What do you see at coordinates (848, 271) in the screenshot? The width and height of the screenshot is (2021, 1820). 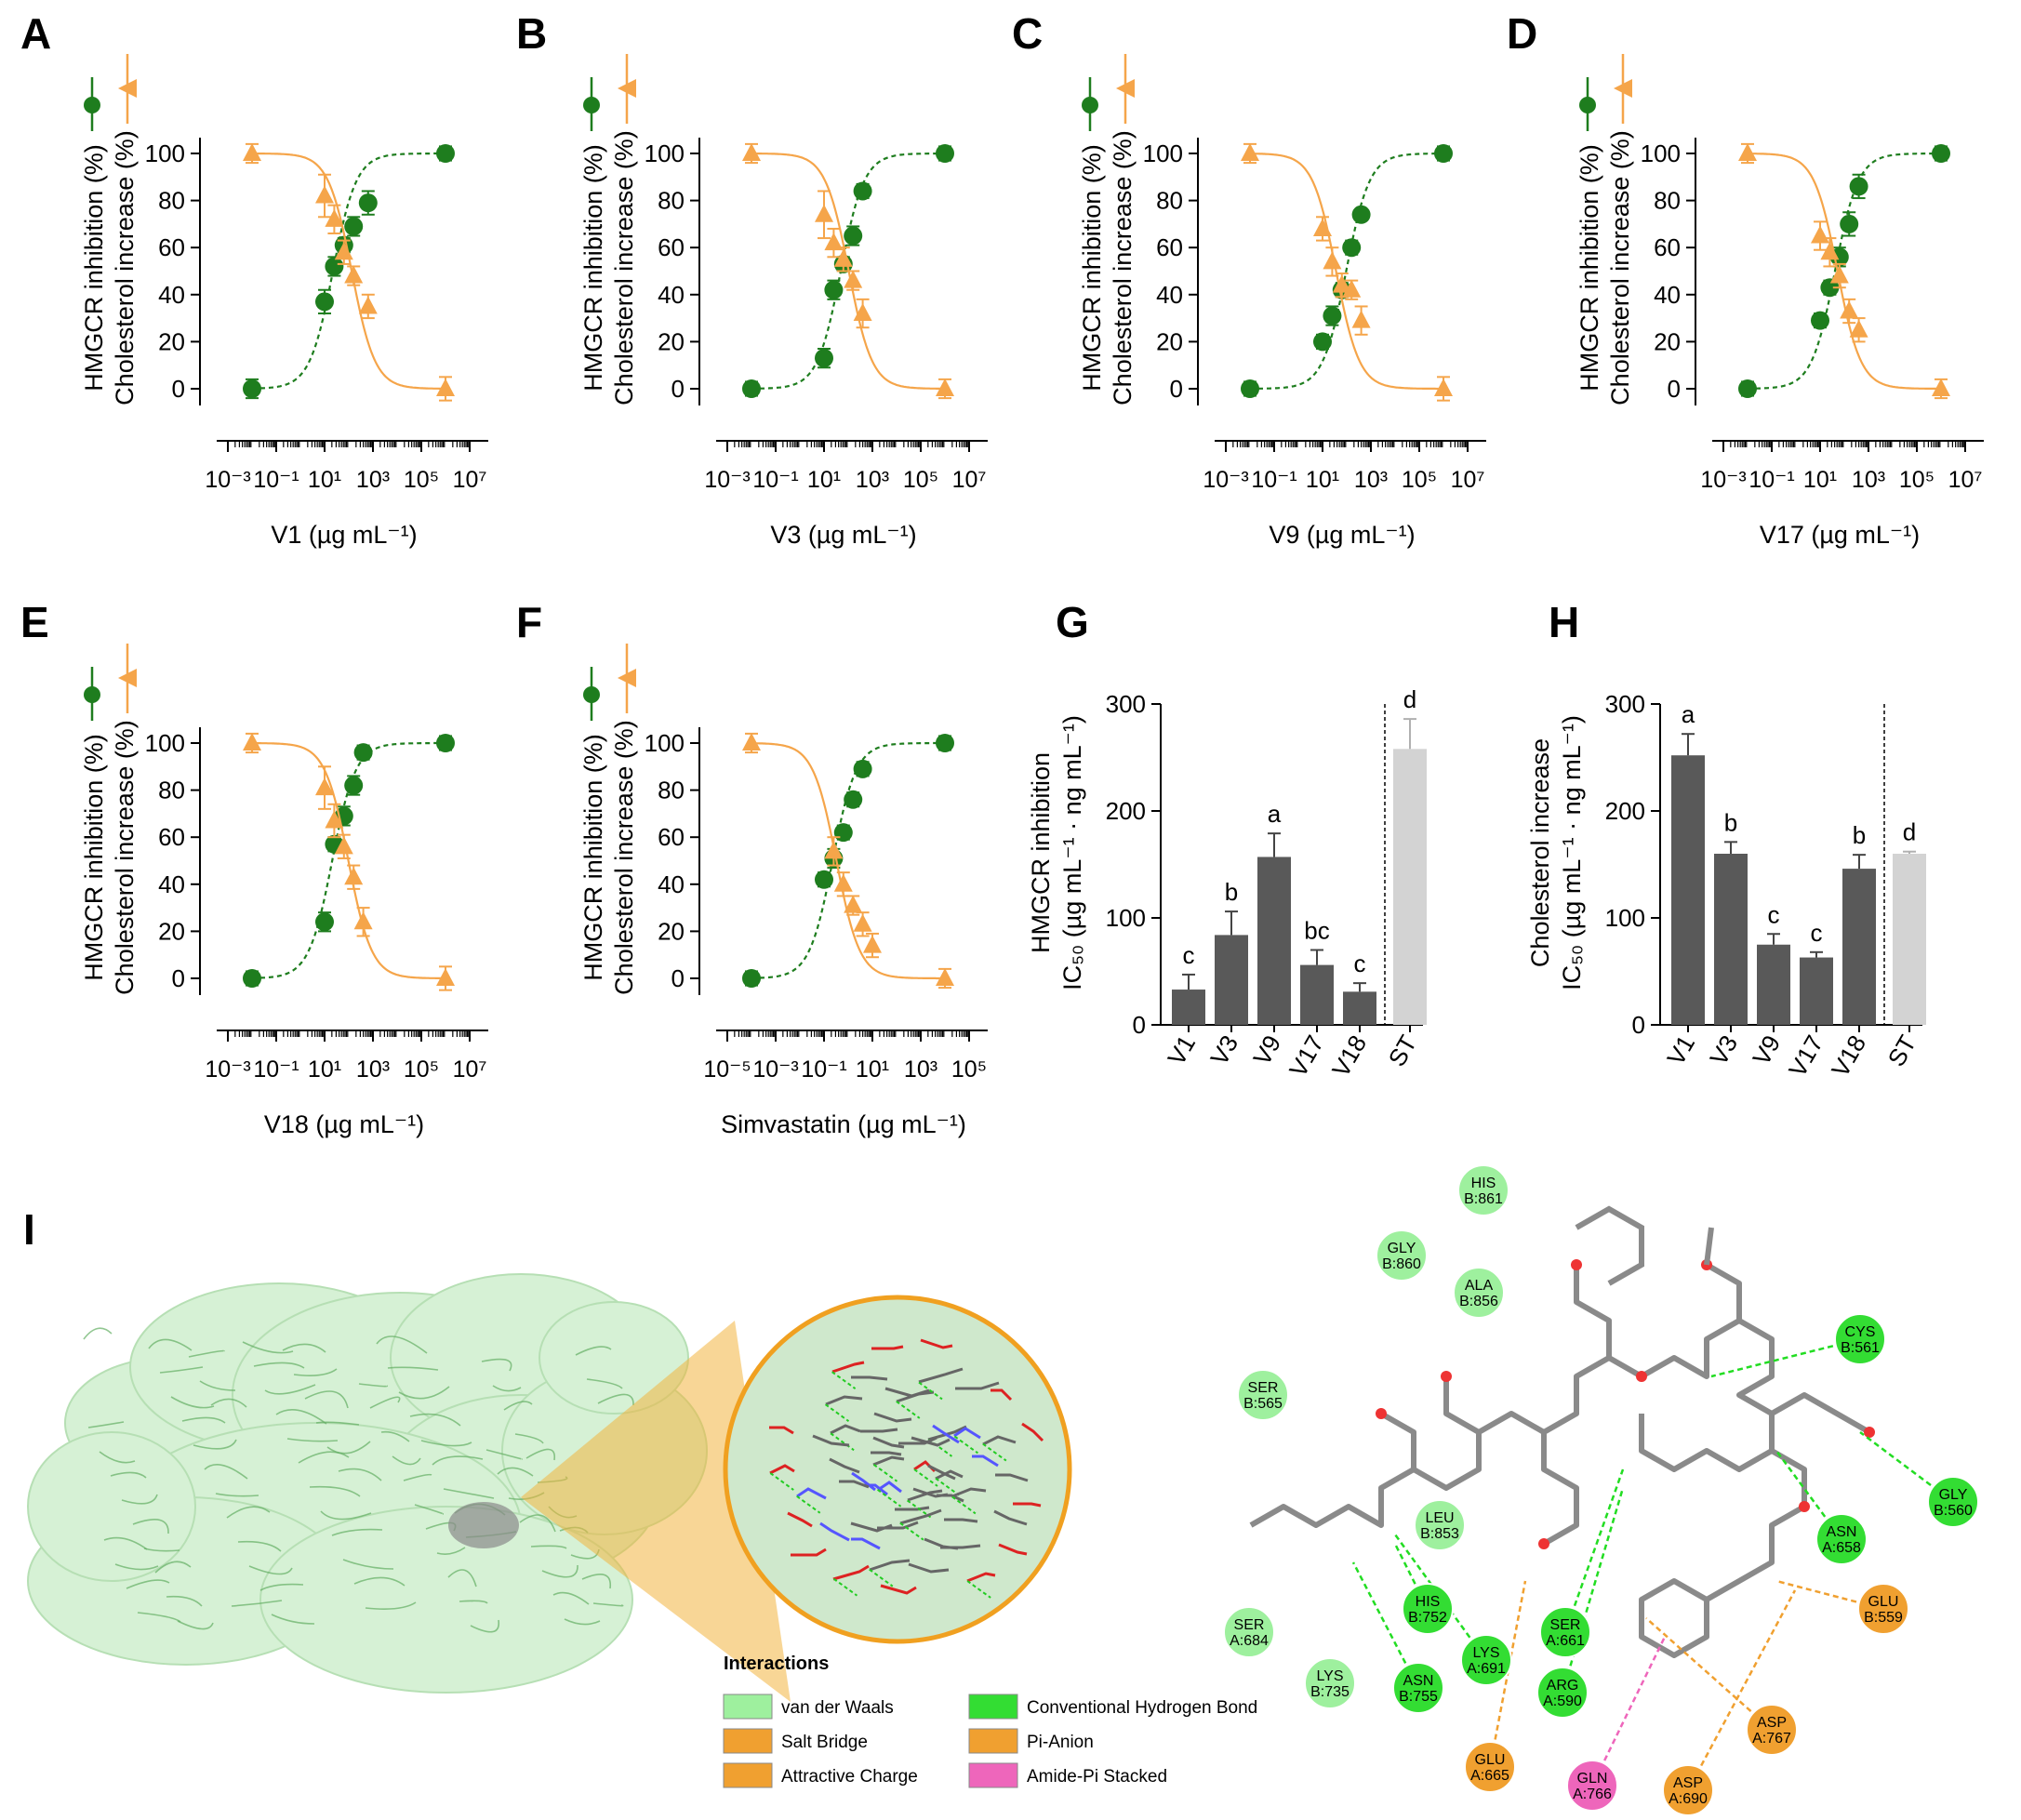 I see `fit-curve-cholesterol` at bounding box center [848, 271].